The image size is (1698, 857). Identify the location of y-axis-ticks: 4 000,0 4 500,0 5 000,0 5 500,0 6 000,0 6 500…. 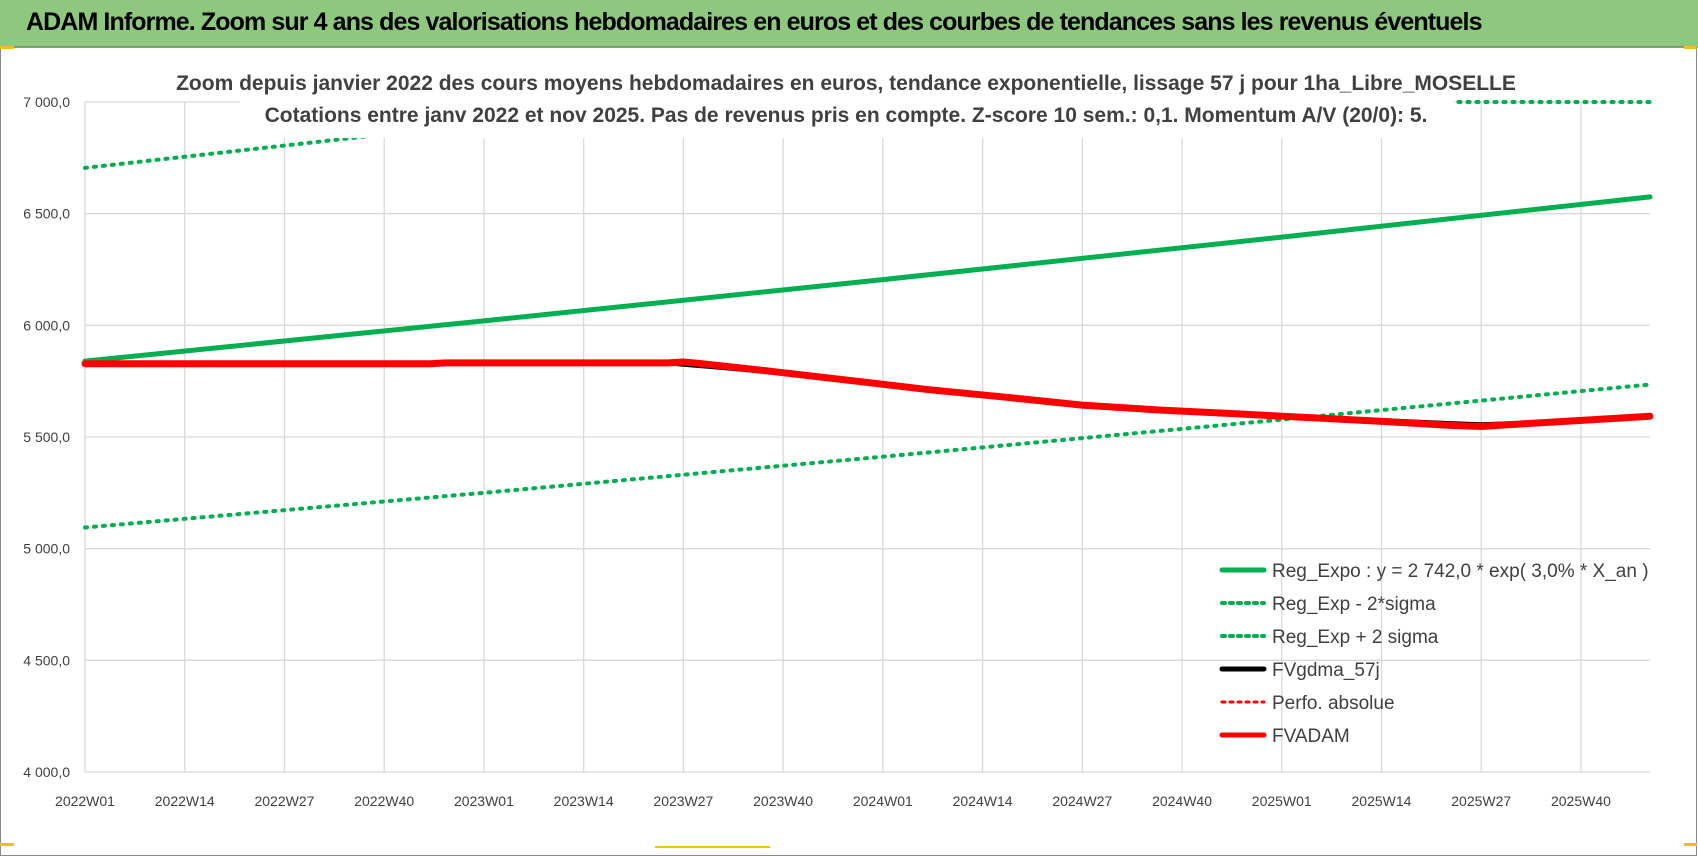
(46, 437).